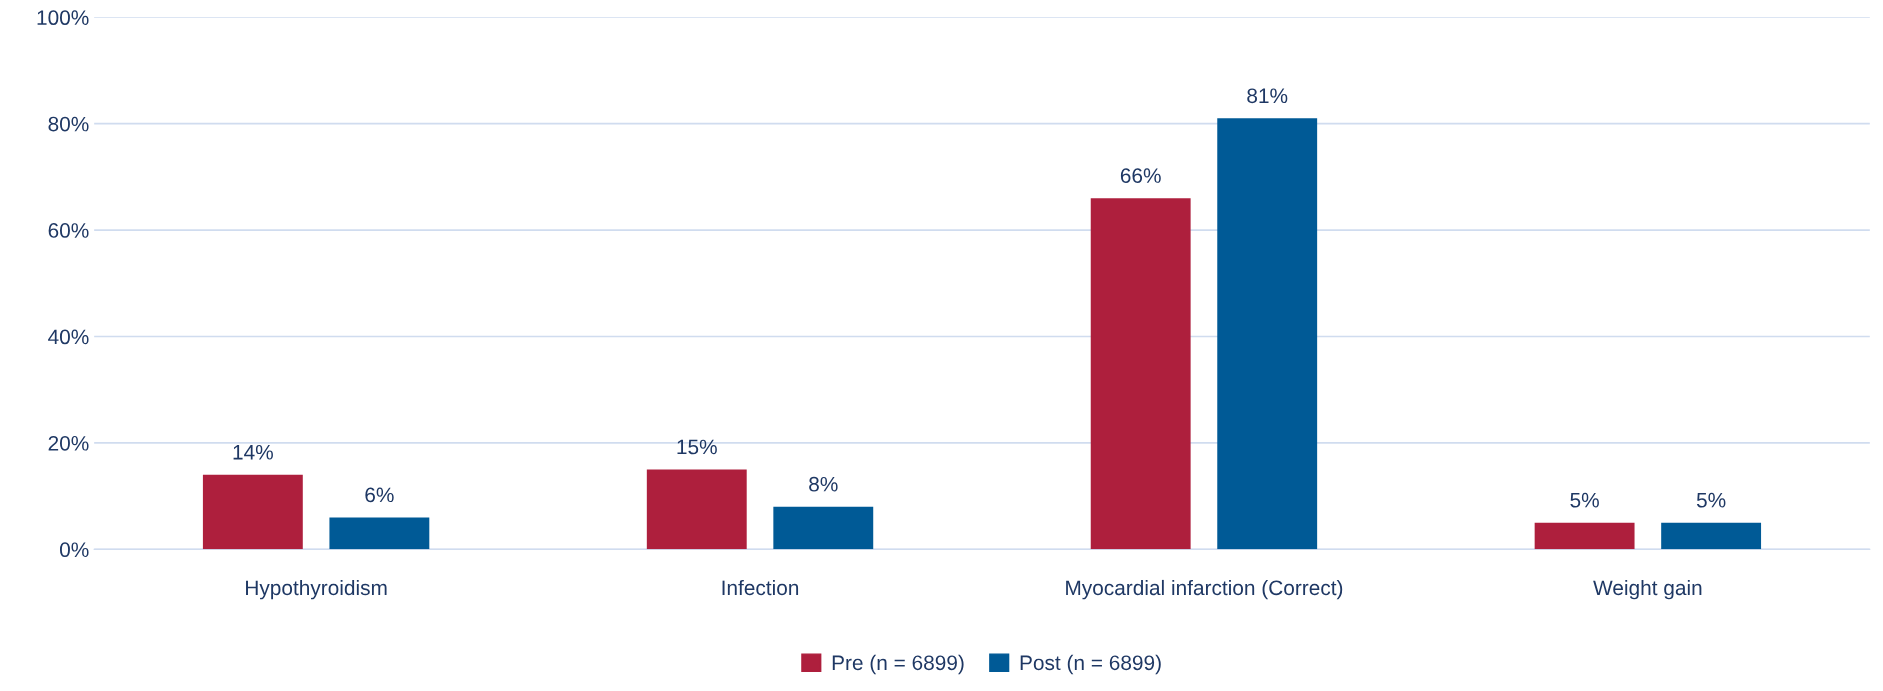 This screenshot has height=691, width=1883. Describe the element at coordinates (63, 18) in the screenshot. I see `y-tick-label: 100%` at that location.